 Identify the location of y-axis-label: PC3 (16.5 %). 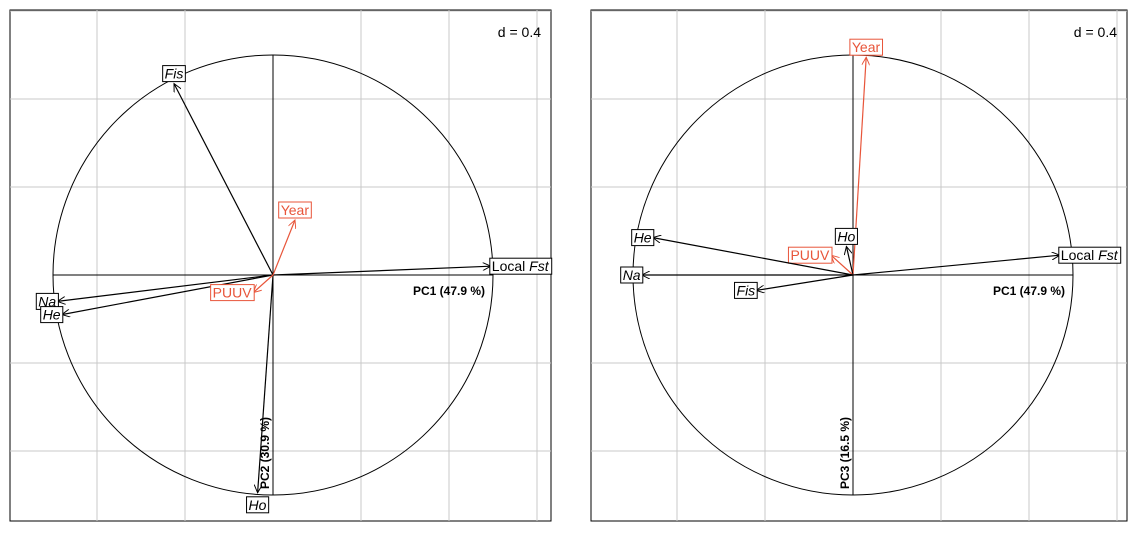
(845, 453).